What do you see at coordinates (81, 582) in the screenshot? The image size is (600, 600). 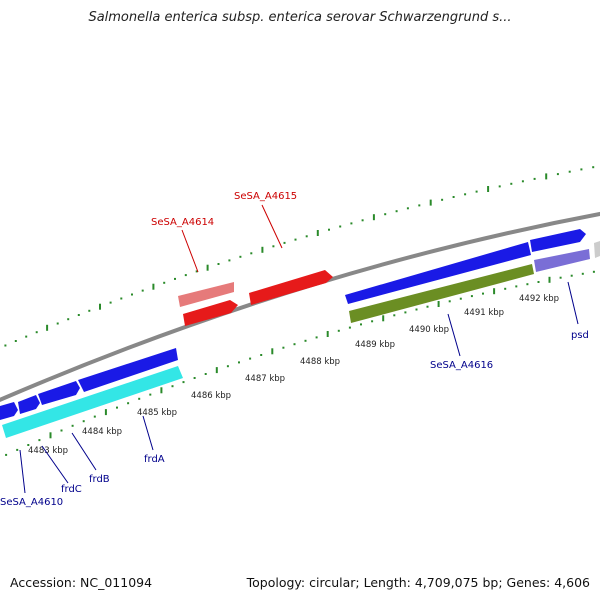 I see `footer-accession: Accession: NC_011094` at bounding box center [81, 582].